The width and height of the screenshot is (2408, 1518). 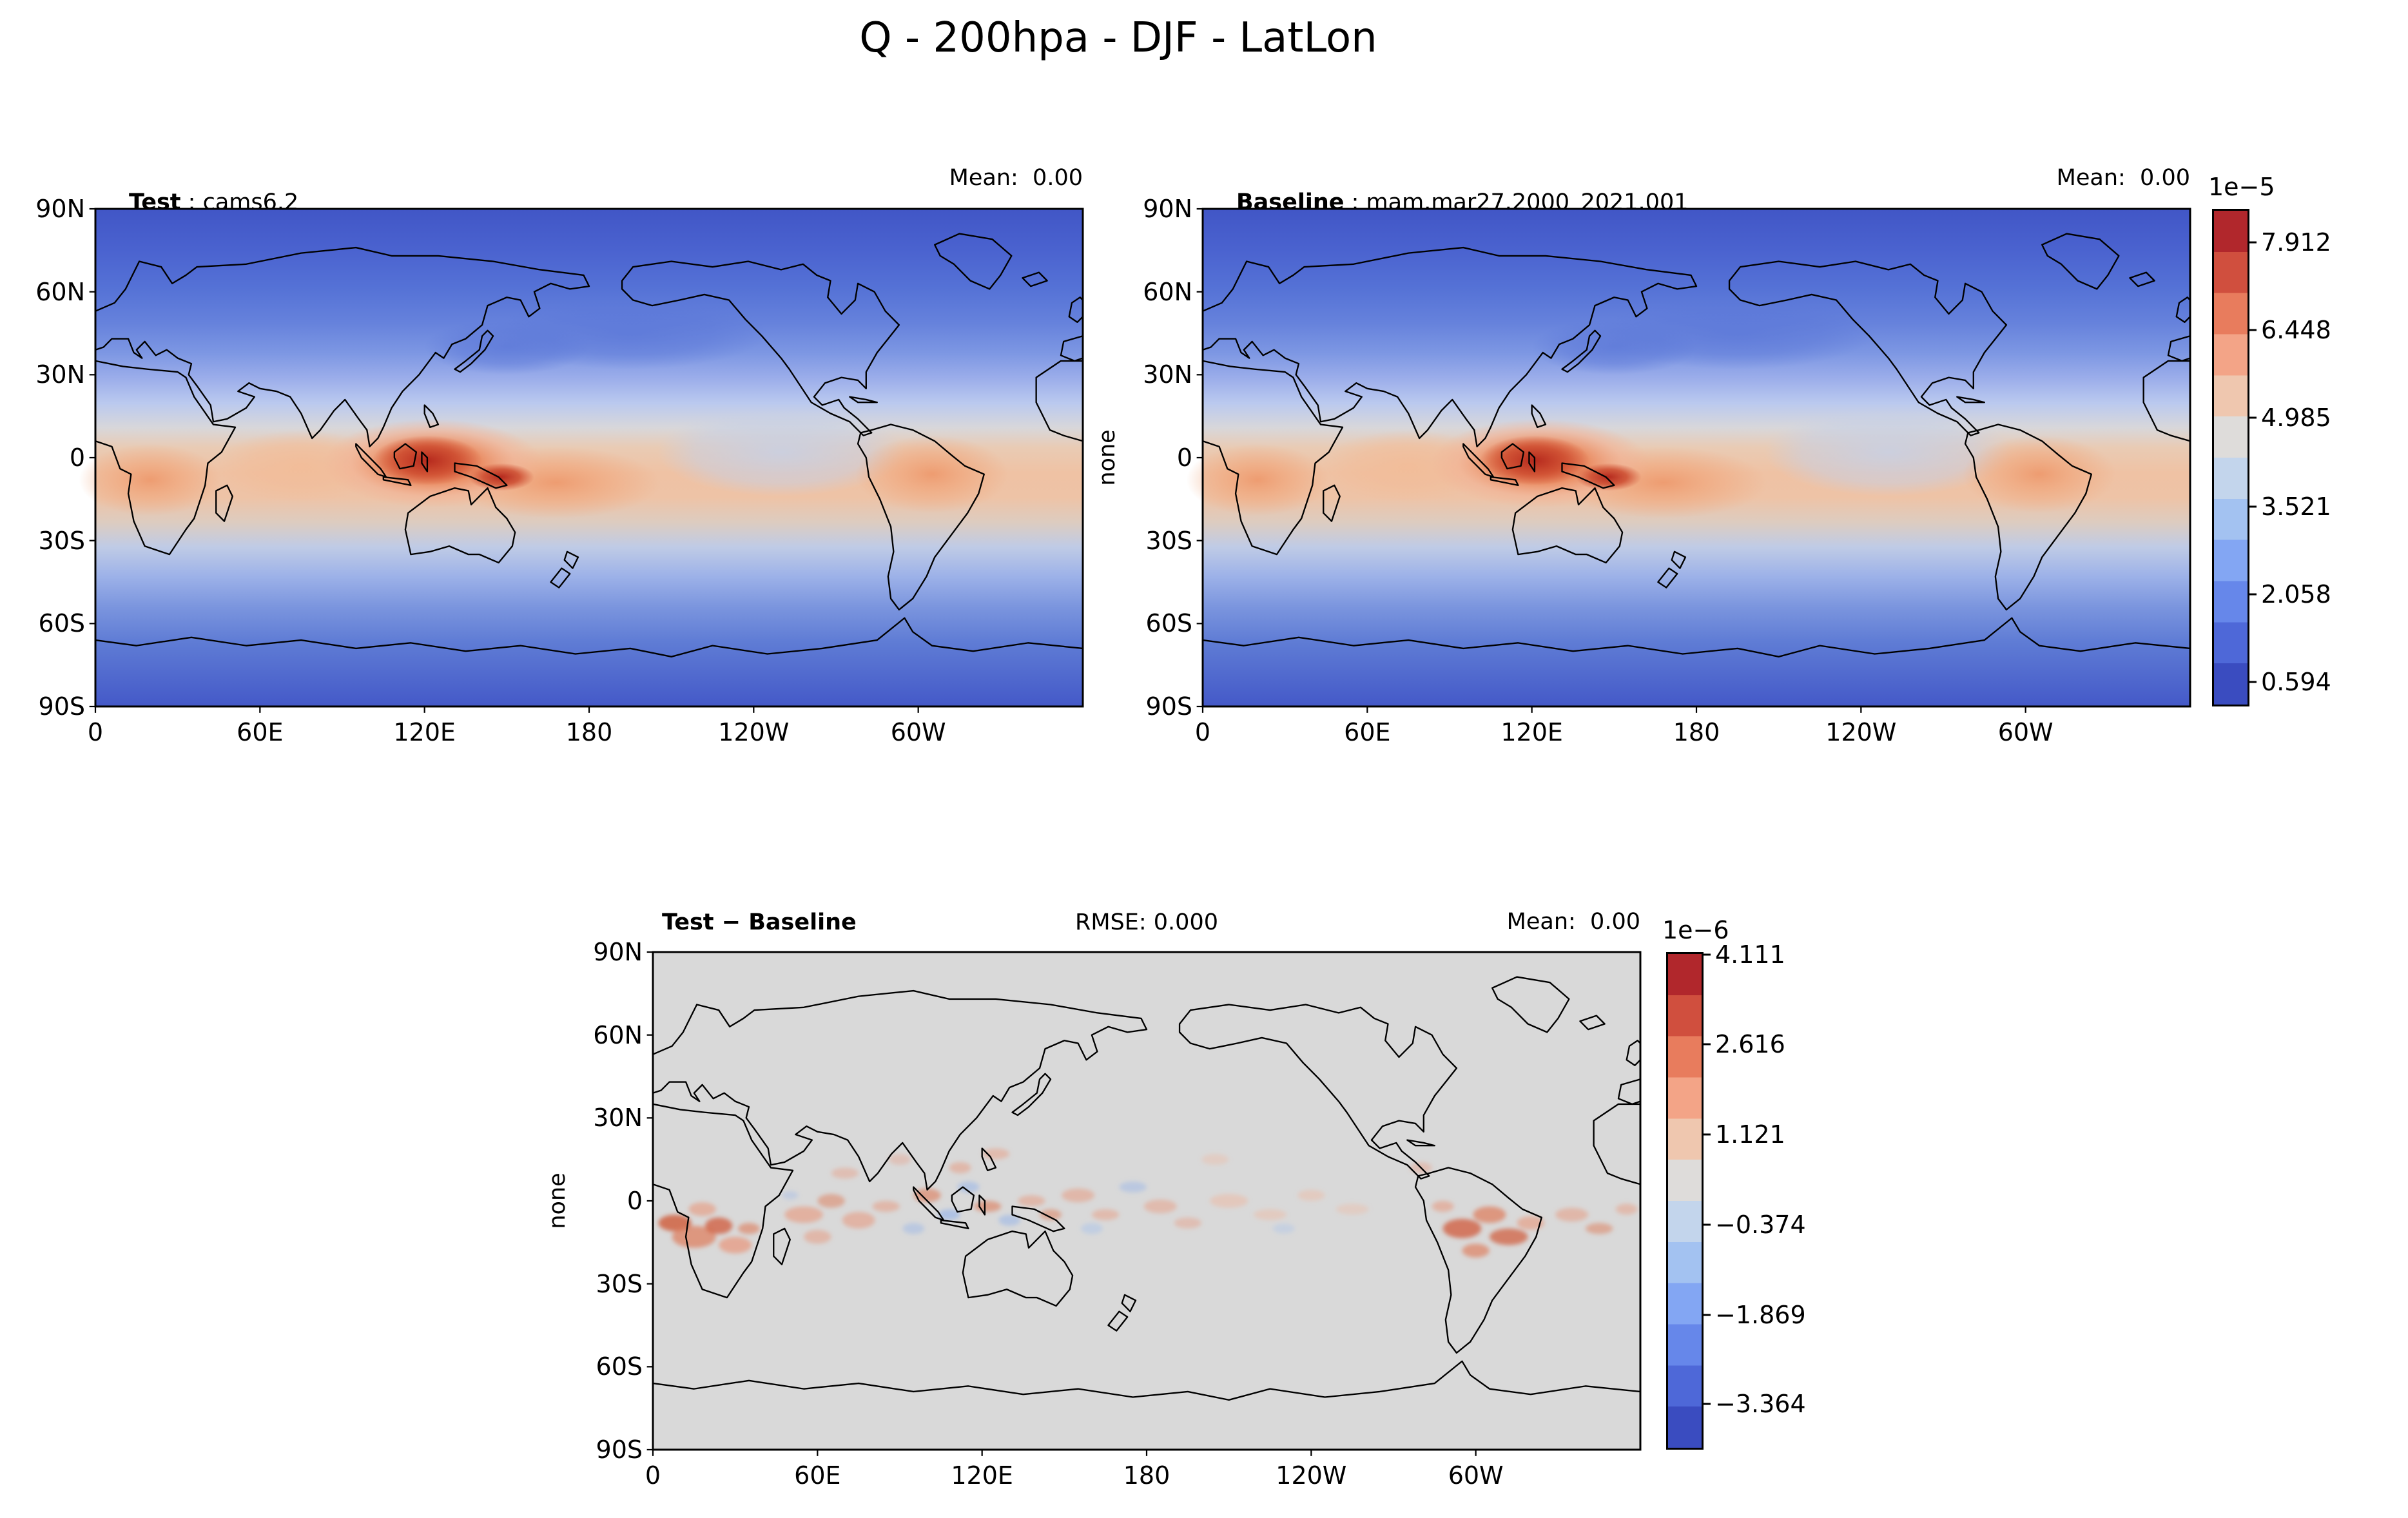 I want to click on colorbar-tick-label: 0.594, so click(x=2296, y=682).